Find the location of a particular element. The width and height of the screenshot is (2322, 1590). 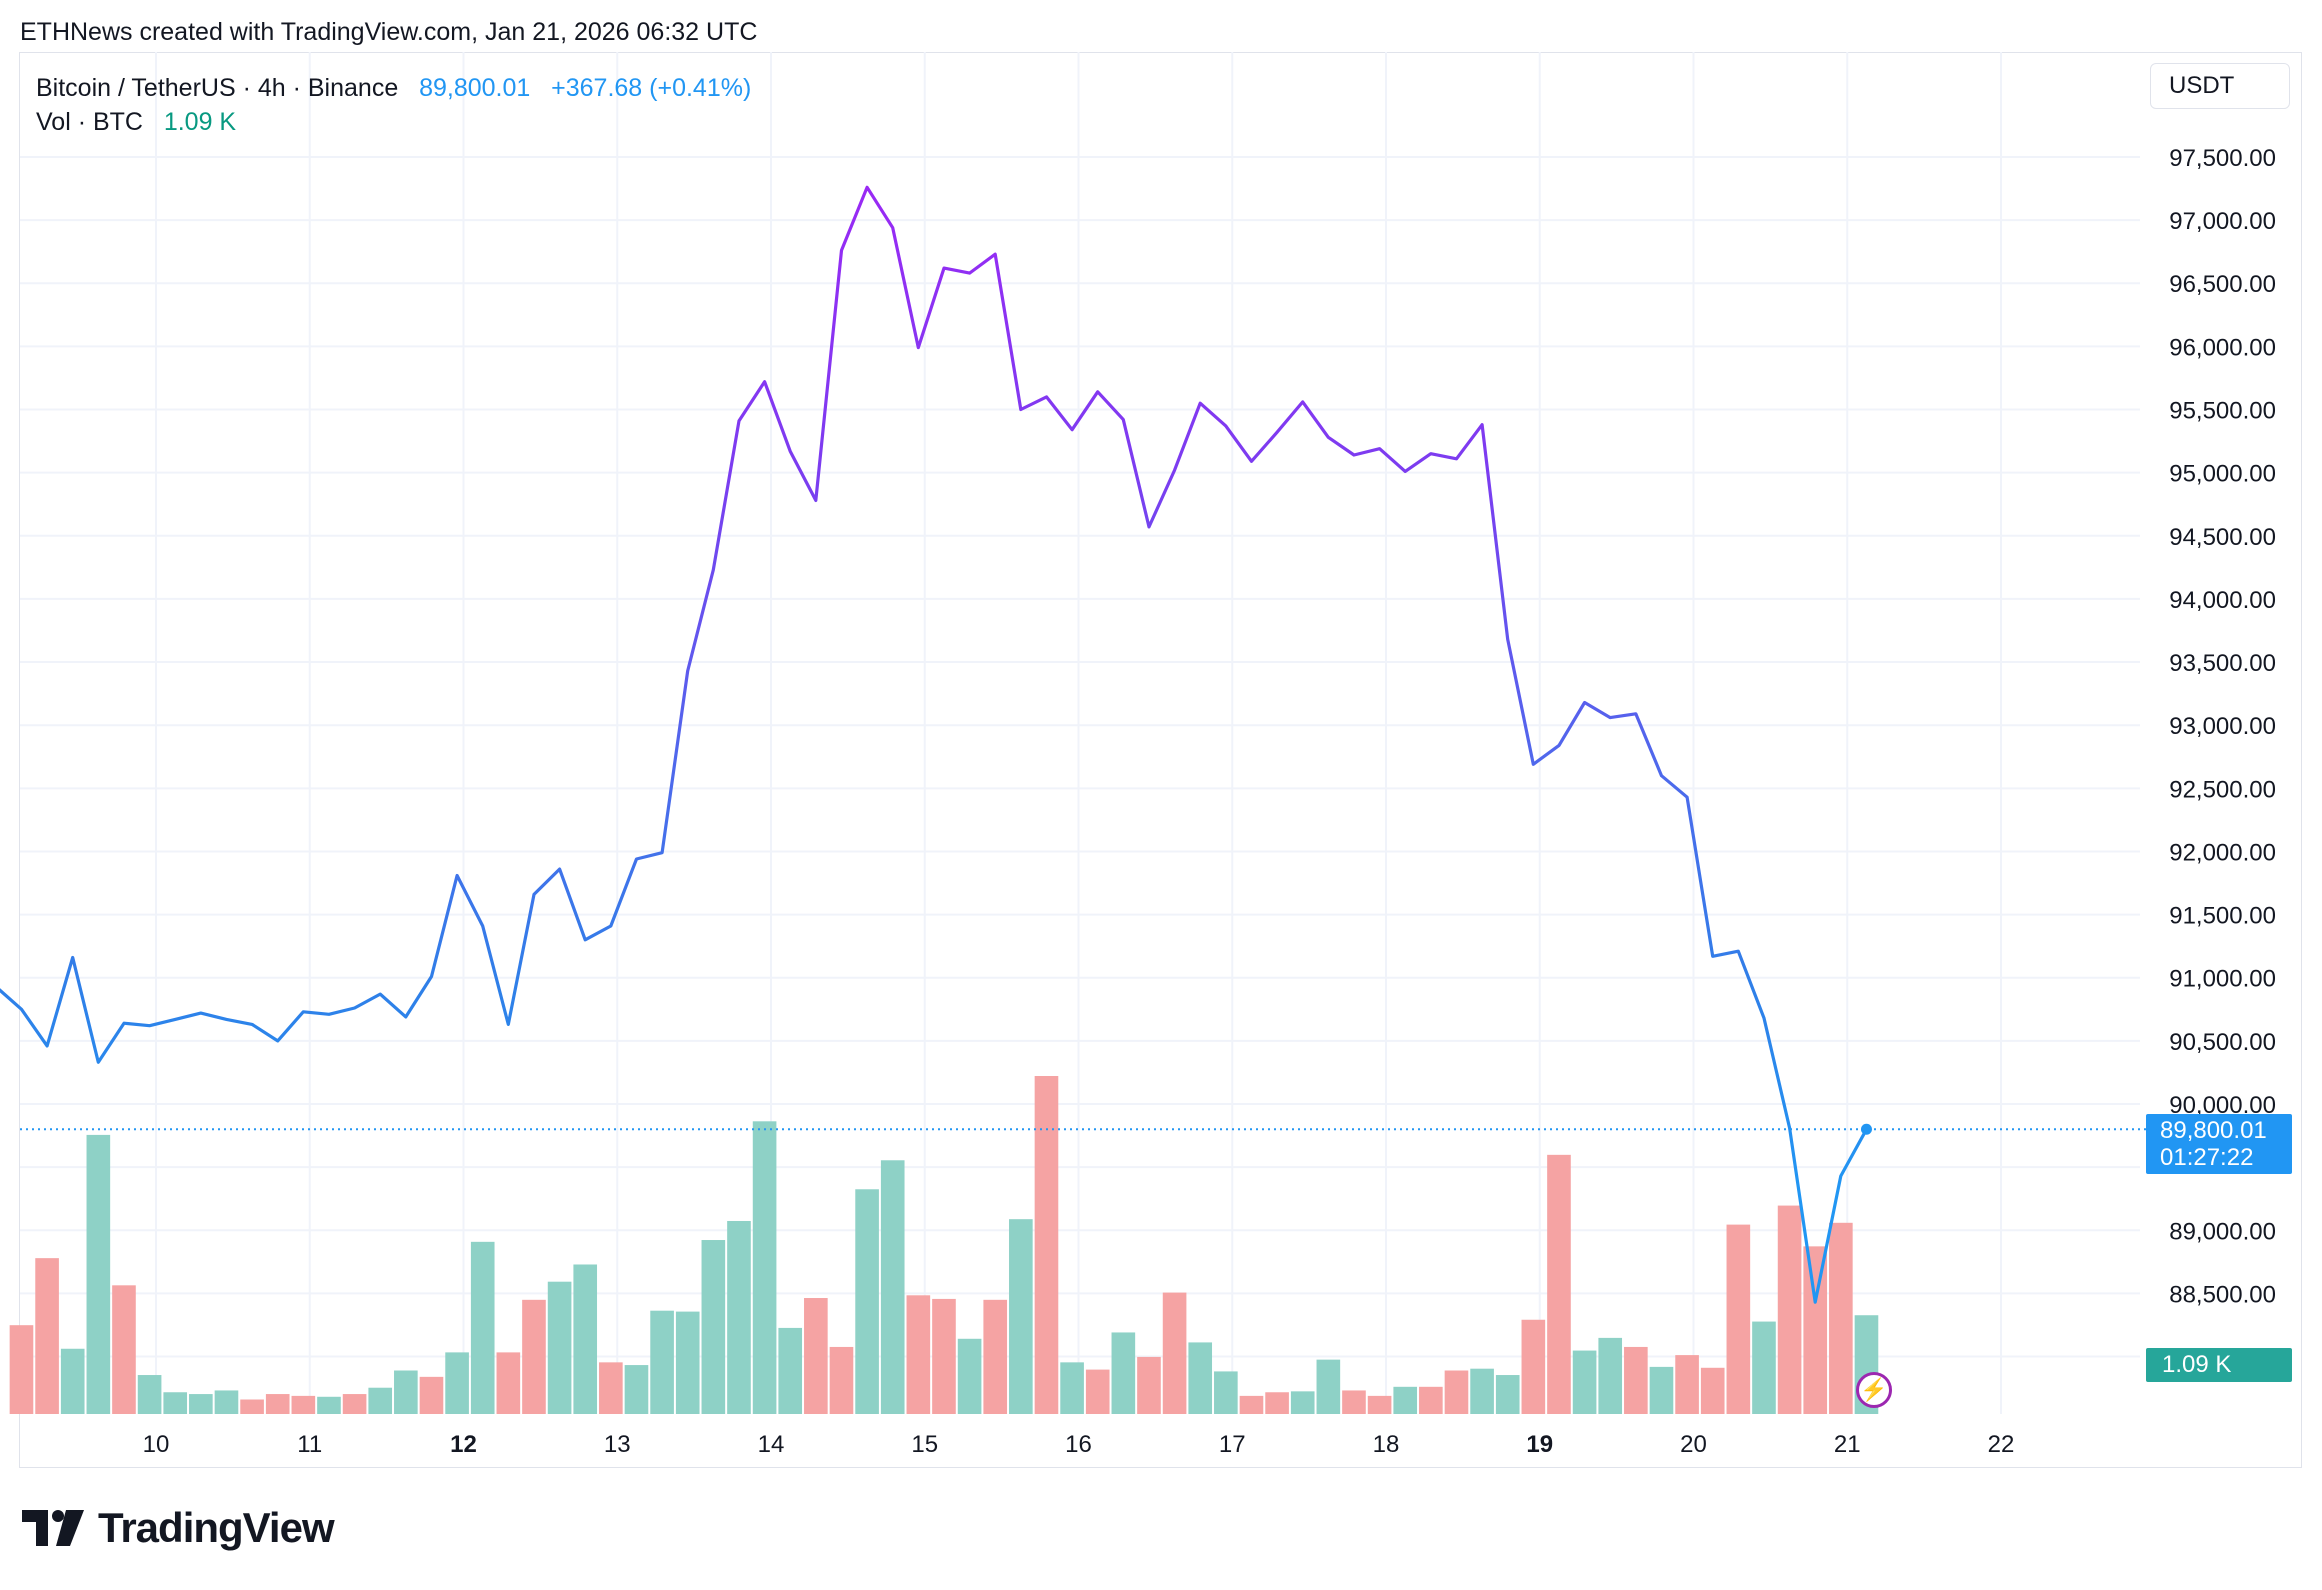

y-tick-label: 94,000.00 is located at coordinates (2222, 600).